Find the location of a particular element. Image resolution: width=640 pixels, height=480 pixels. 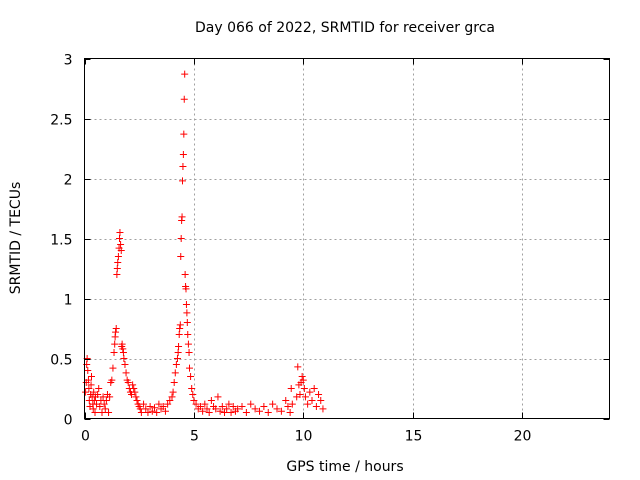

y-axis-label: SRMTID / TECUs is located at coordinates (16, 238).